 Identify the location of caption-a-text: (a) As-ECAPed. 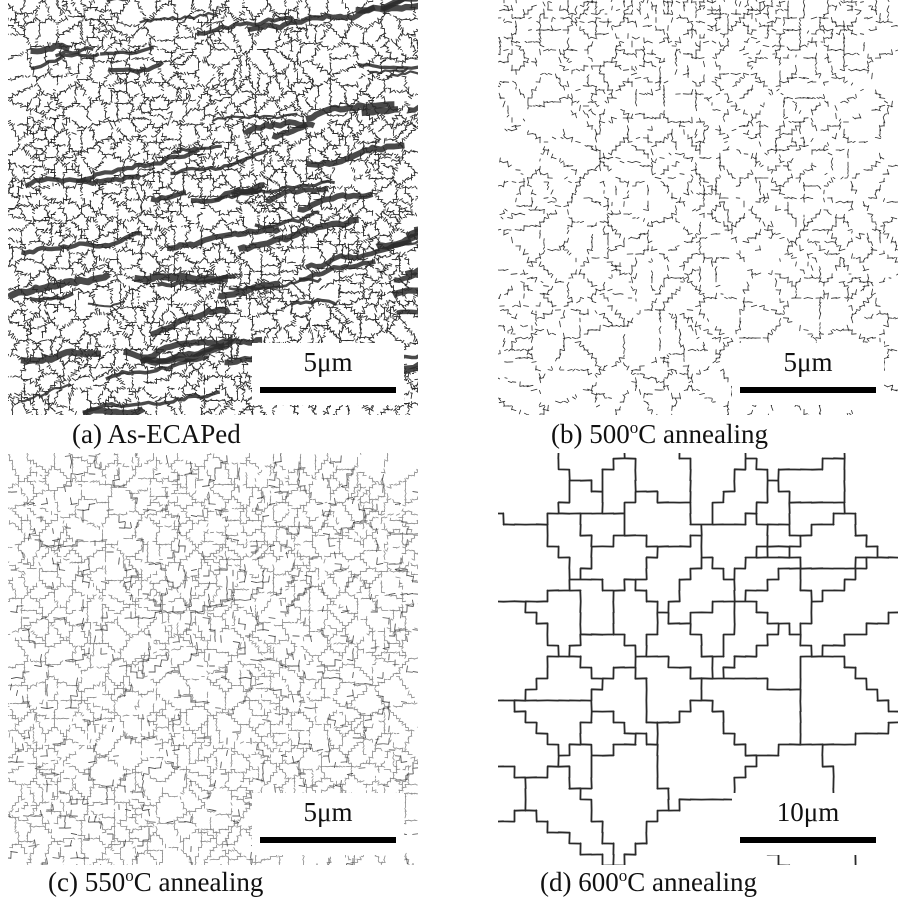
(156, 434).